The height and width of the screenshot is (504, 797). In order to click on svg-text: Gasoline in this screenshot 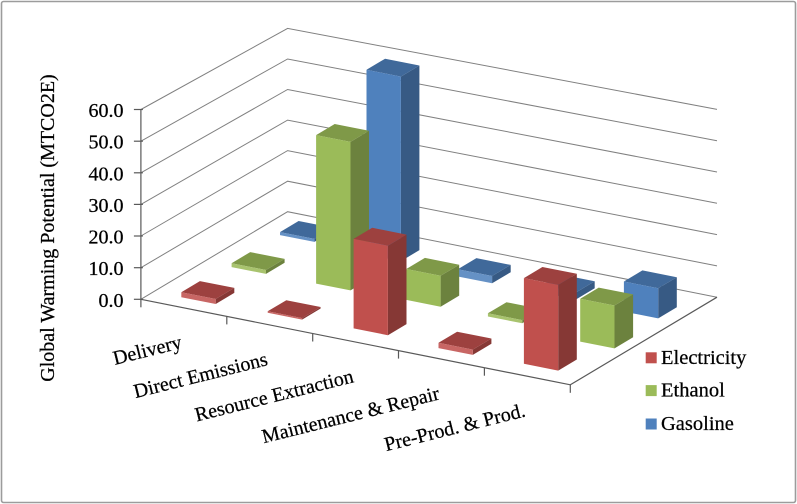, I will do `click(697, 424)`.